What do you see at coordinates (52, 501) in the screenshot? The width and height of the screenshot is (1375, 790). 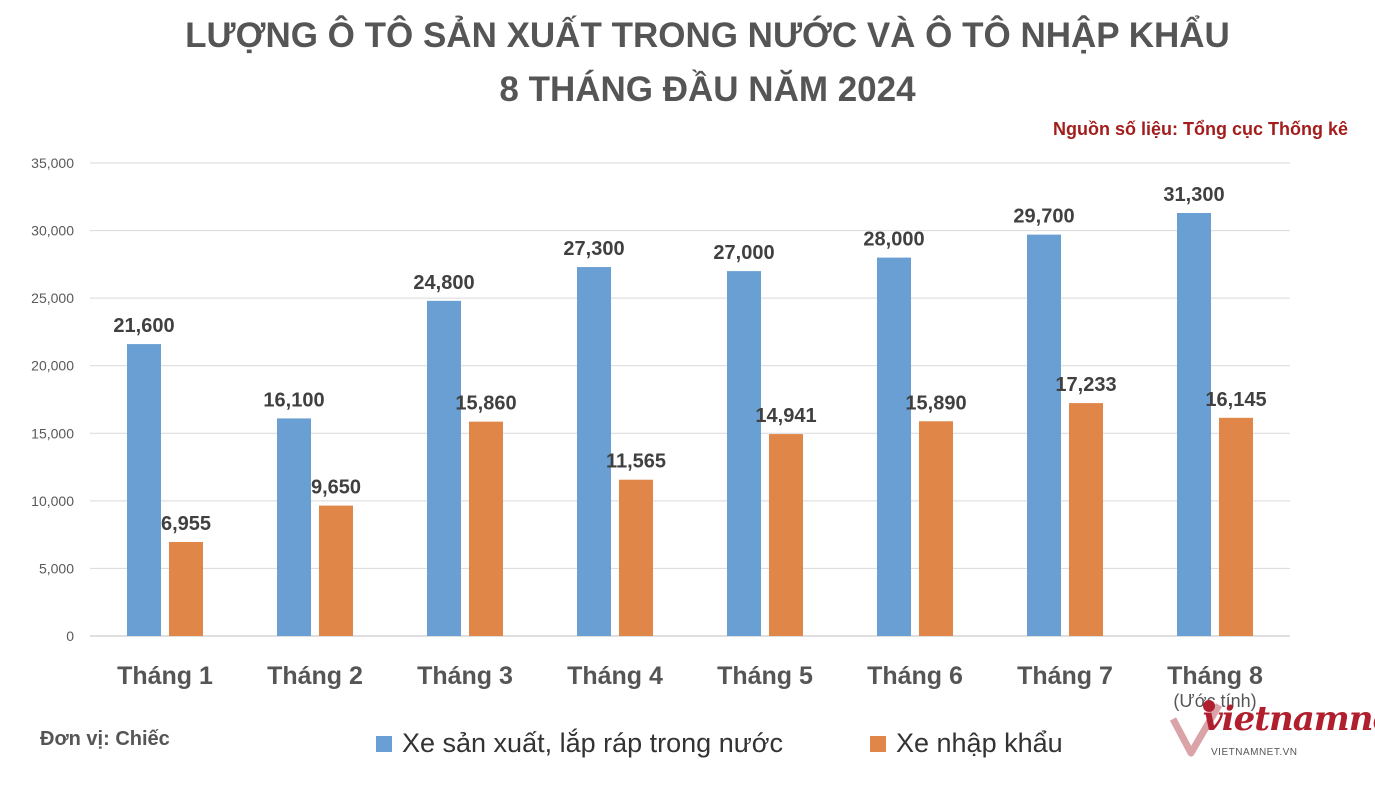 I see `y-tick-label: 10,000` at bounding box center [52, 501].